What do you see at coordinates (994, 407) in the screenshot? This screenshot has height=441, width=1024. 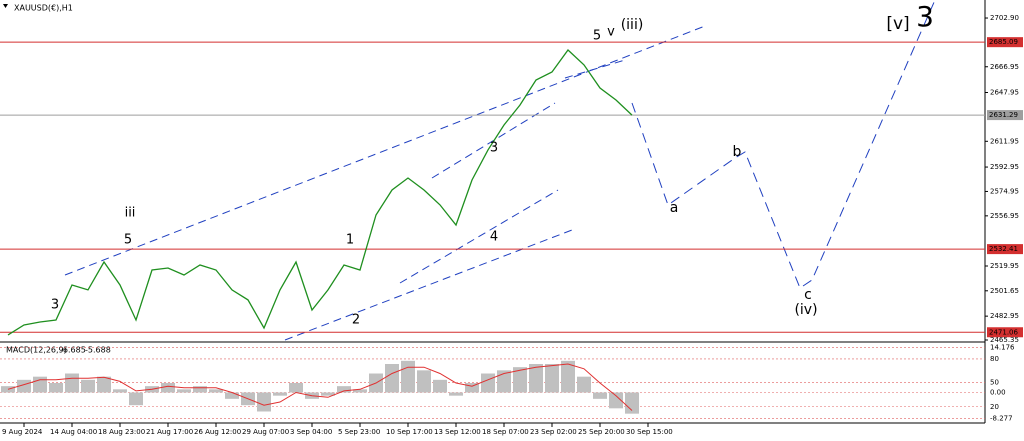 I see `macd-tick-label: 20` at bounding box center [994, 407].